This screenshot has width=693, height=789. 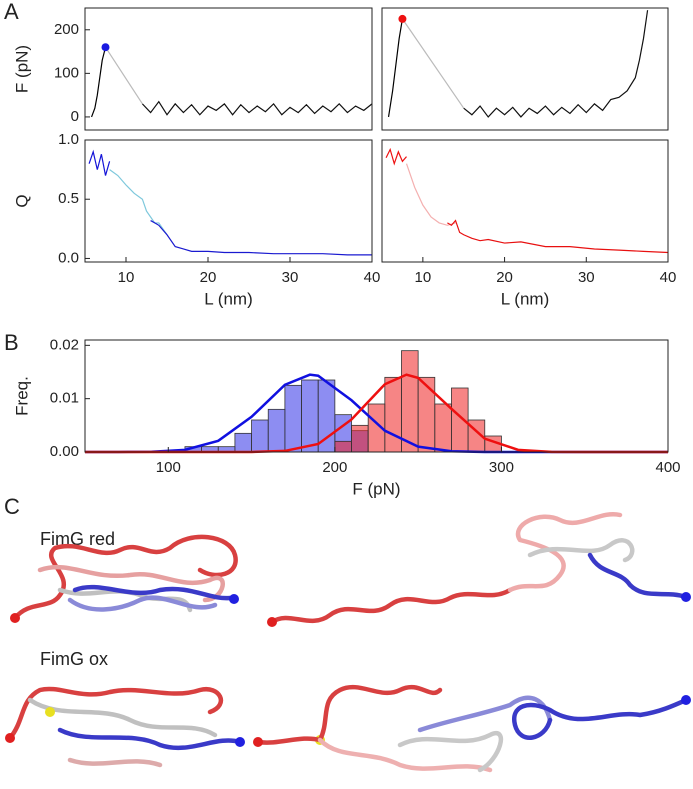 I want to click on structure-label: FimG ox, so click(x=74, y=659).